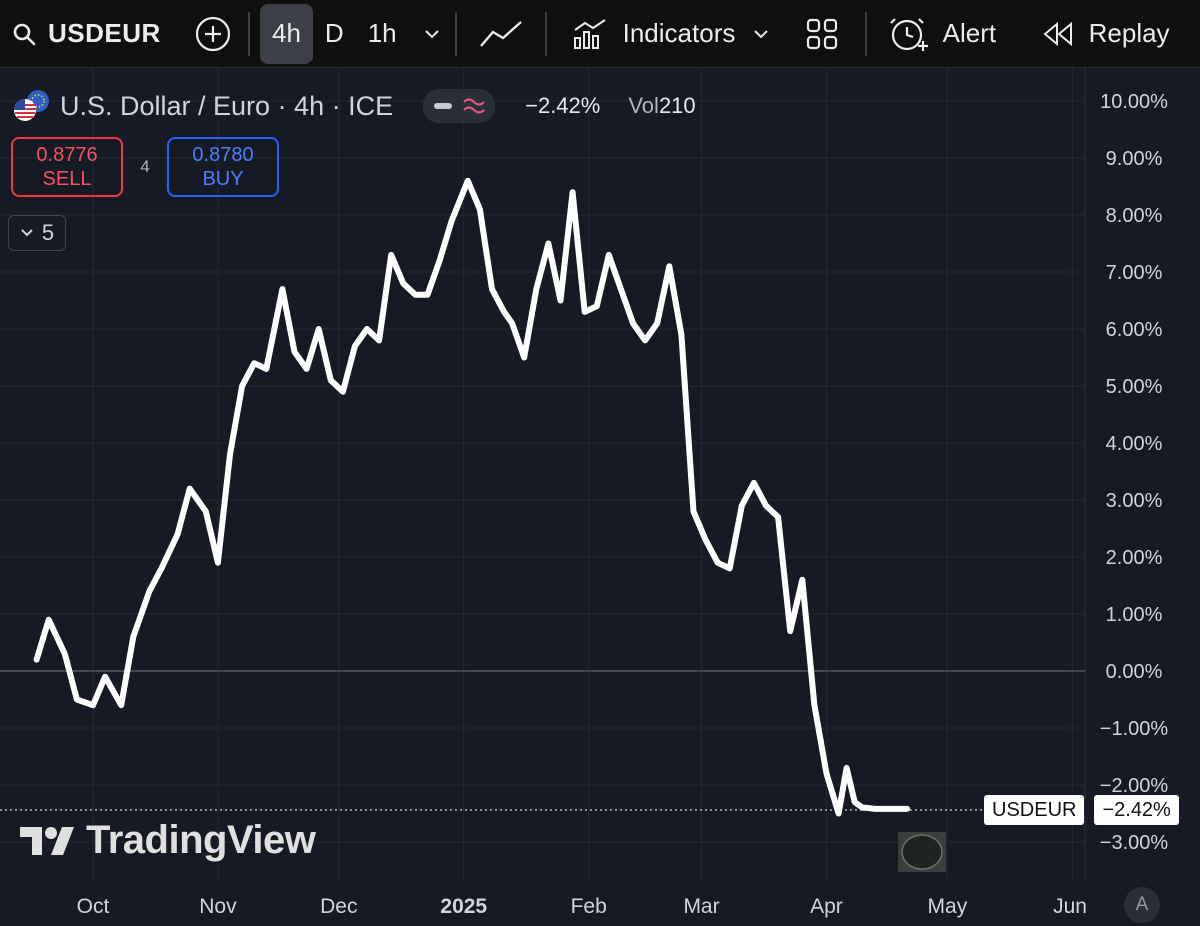 This screenshot has height=926, width=1200. Describe the element at coordinates (1134, 729) in the screenshot. I see `y-tick-label: −1.00%` at that location.